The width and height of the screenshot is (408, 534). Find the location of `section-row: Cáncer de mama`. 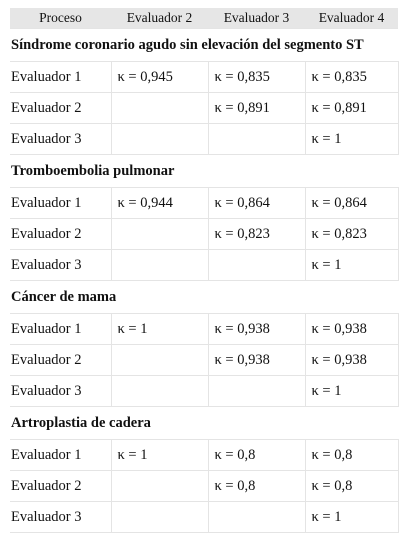

section-row: Cáncer de mama is located at coordinates (204, 297).